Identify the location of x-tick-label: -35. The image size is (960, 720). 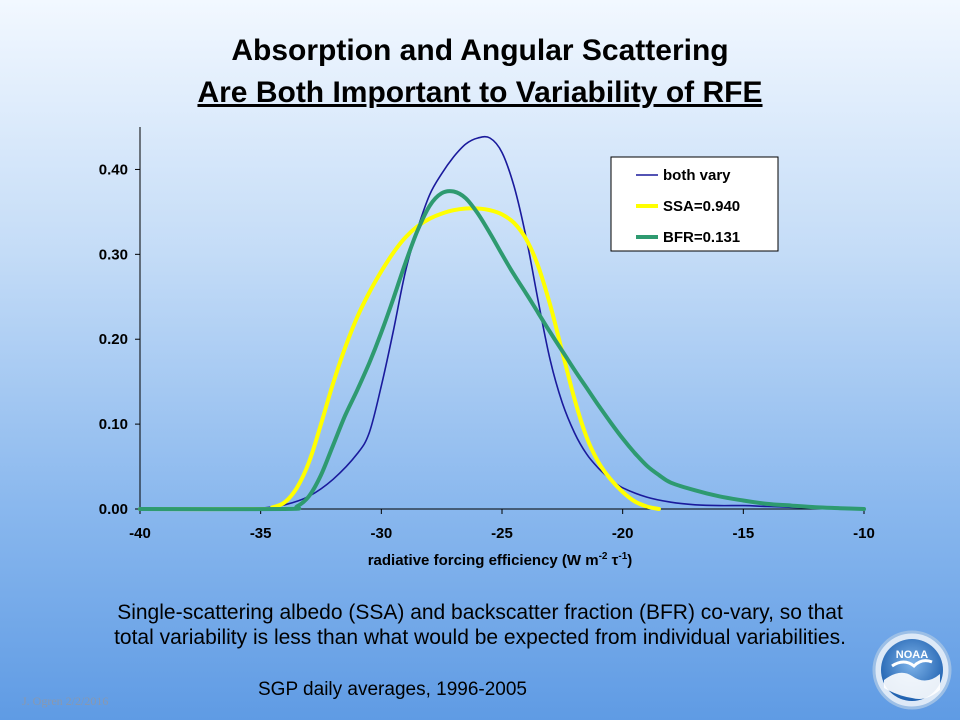
(261, 533).